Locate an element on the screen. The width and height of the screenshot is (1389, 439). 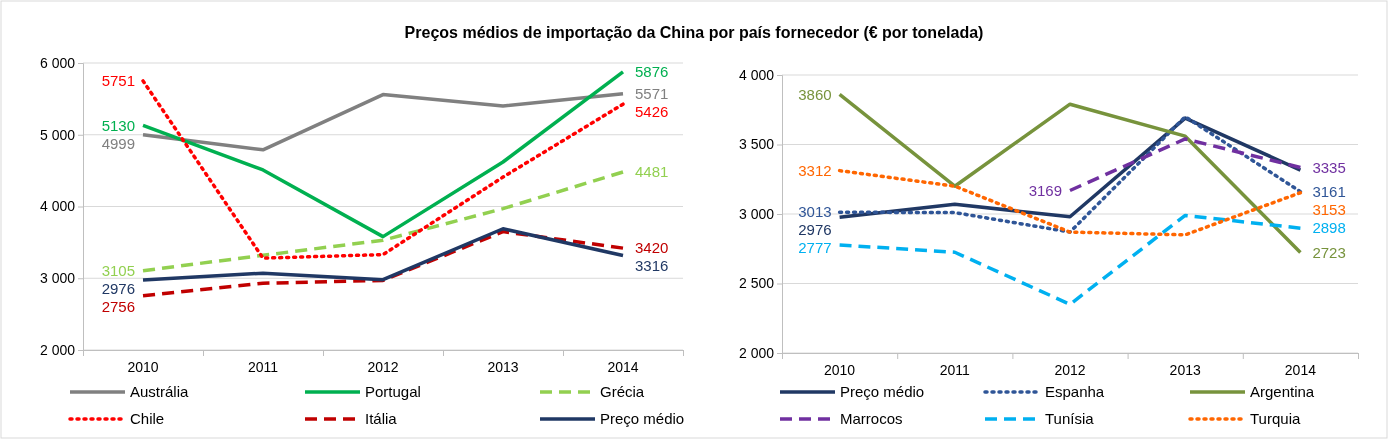
data-label: 3161 is located at coordinates (1329, 191).